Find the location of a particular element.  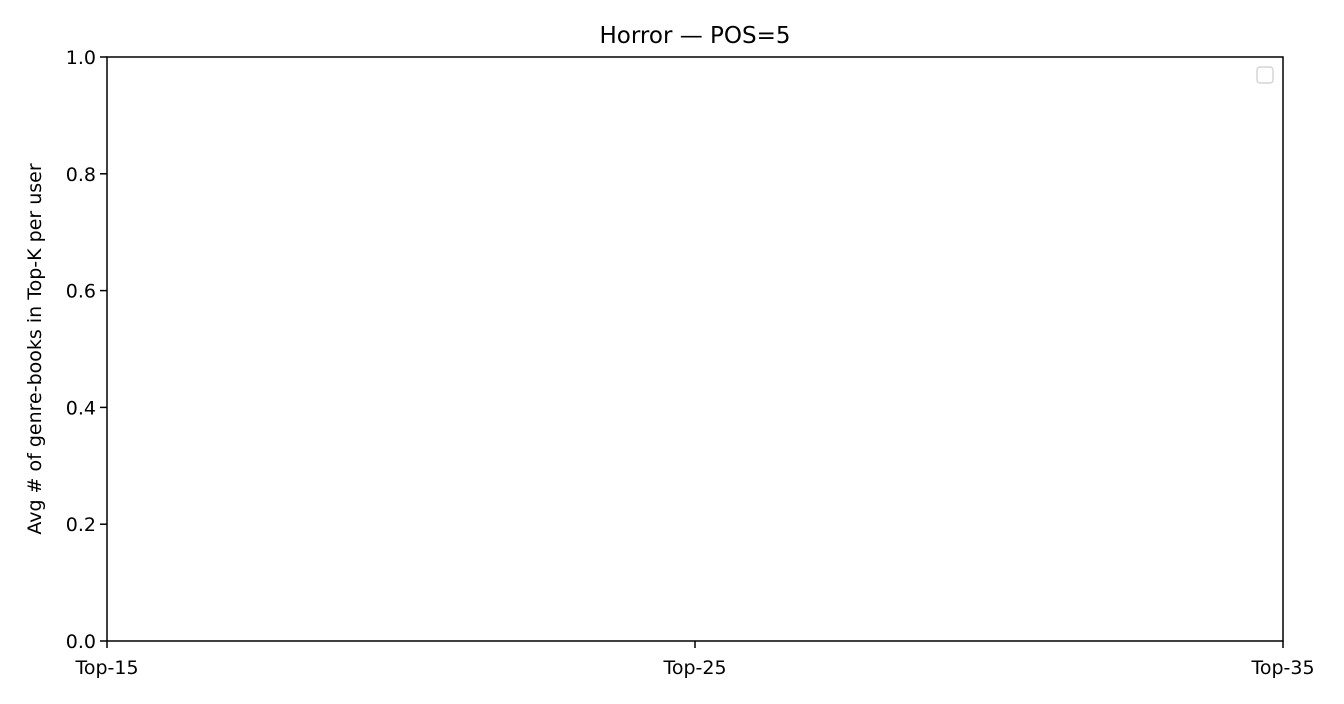

x-axis: Top-15 Top-25 Top-35 is located at coordinates (694, 660).